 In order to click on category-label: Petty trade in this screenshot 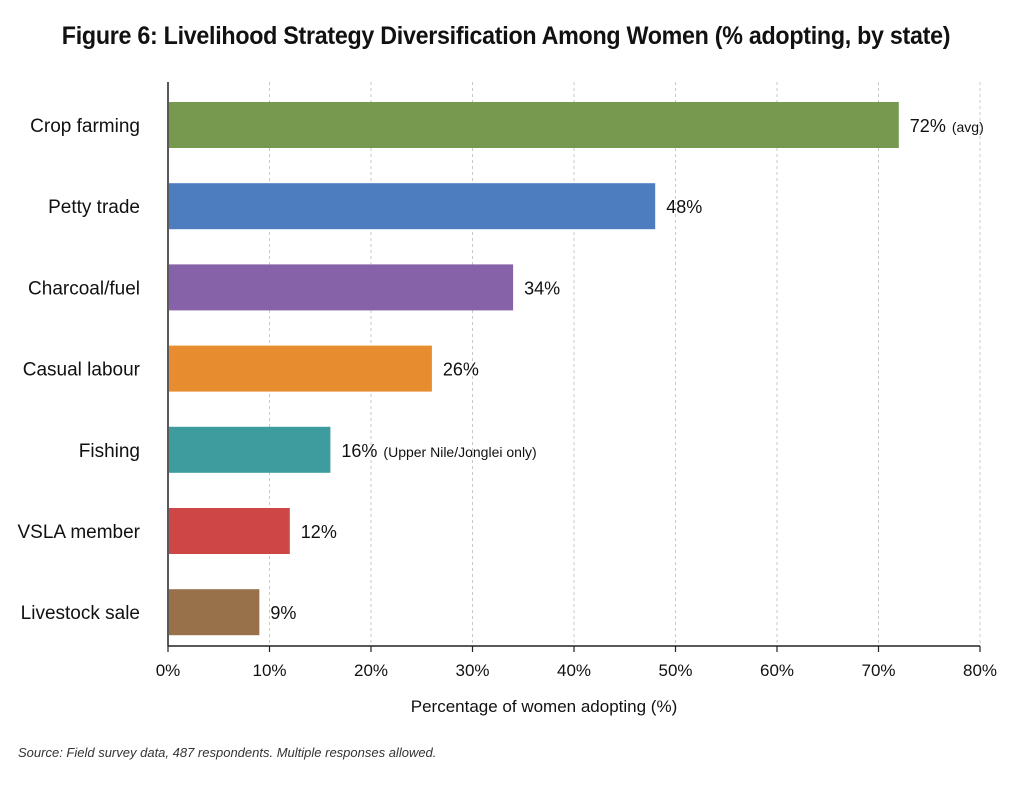, I will do `click(94, 207)`.